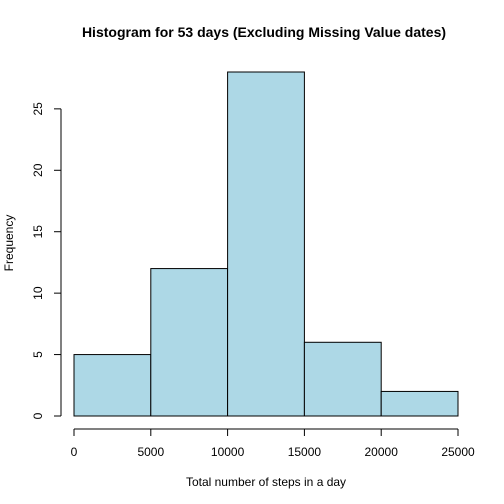 The width and height of the screenshot is (504, 504). I want to click on y-tick-label-4: 20, so click(38, 170).